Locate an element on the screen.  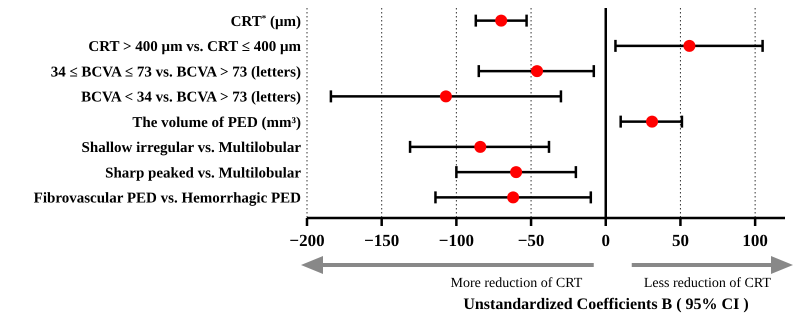
x-axis-title: Unstandardized Coefficients B ( 95% CI ) is located at coordinates (606, 304).